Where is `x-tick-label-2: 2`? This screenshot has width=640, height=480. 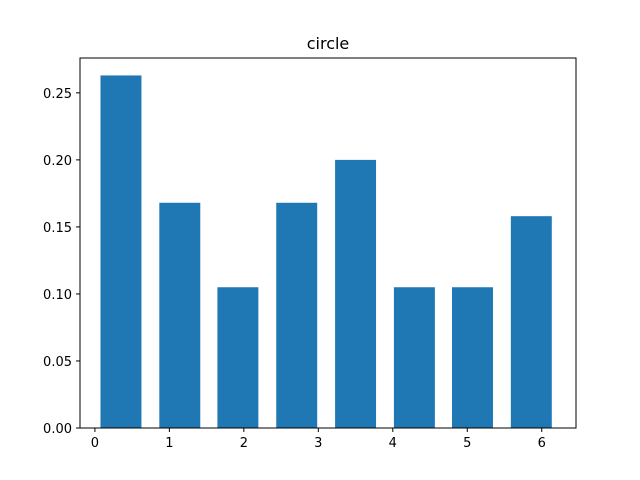
x-tick-label-2: 2 is located at coordinates (244, 443).